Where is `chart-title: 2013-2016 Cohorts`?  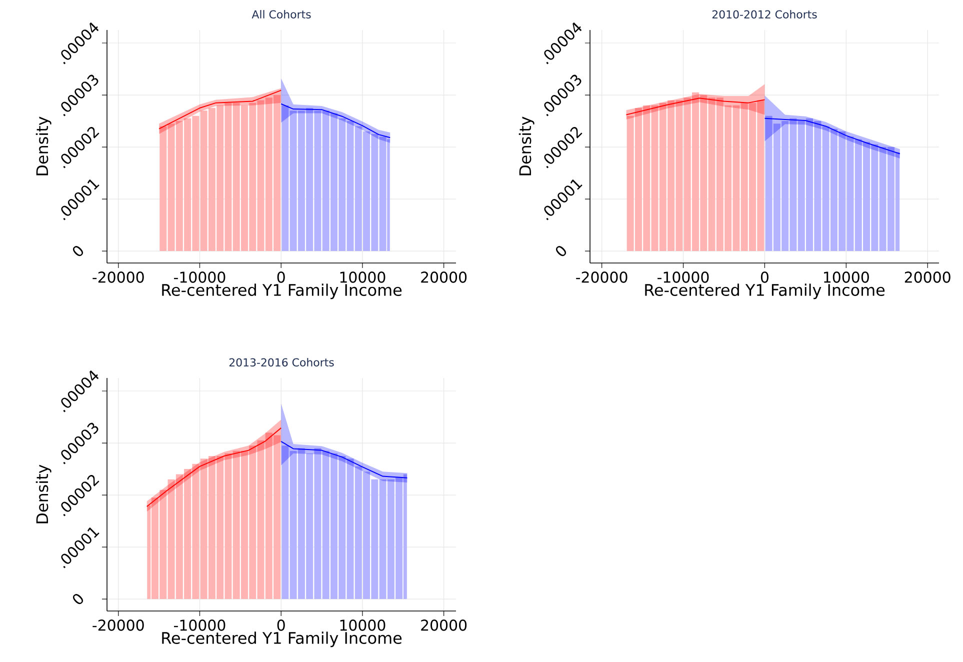 chart-title: 2013-2016 Cohorts is located at coordinates (281, 362).